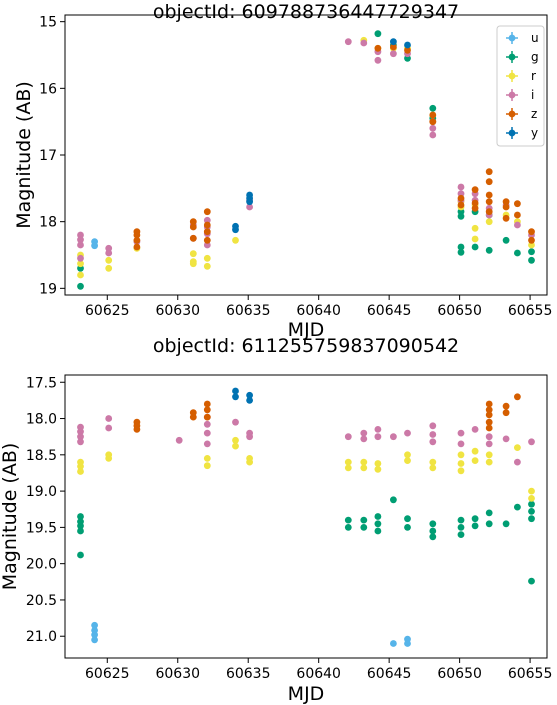 The width and height of the screenshot is (557, 705). I want to click on chart-0-xtick-label-2: 60635, so click(248, 311).